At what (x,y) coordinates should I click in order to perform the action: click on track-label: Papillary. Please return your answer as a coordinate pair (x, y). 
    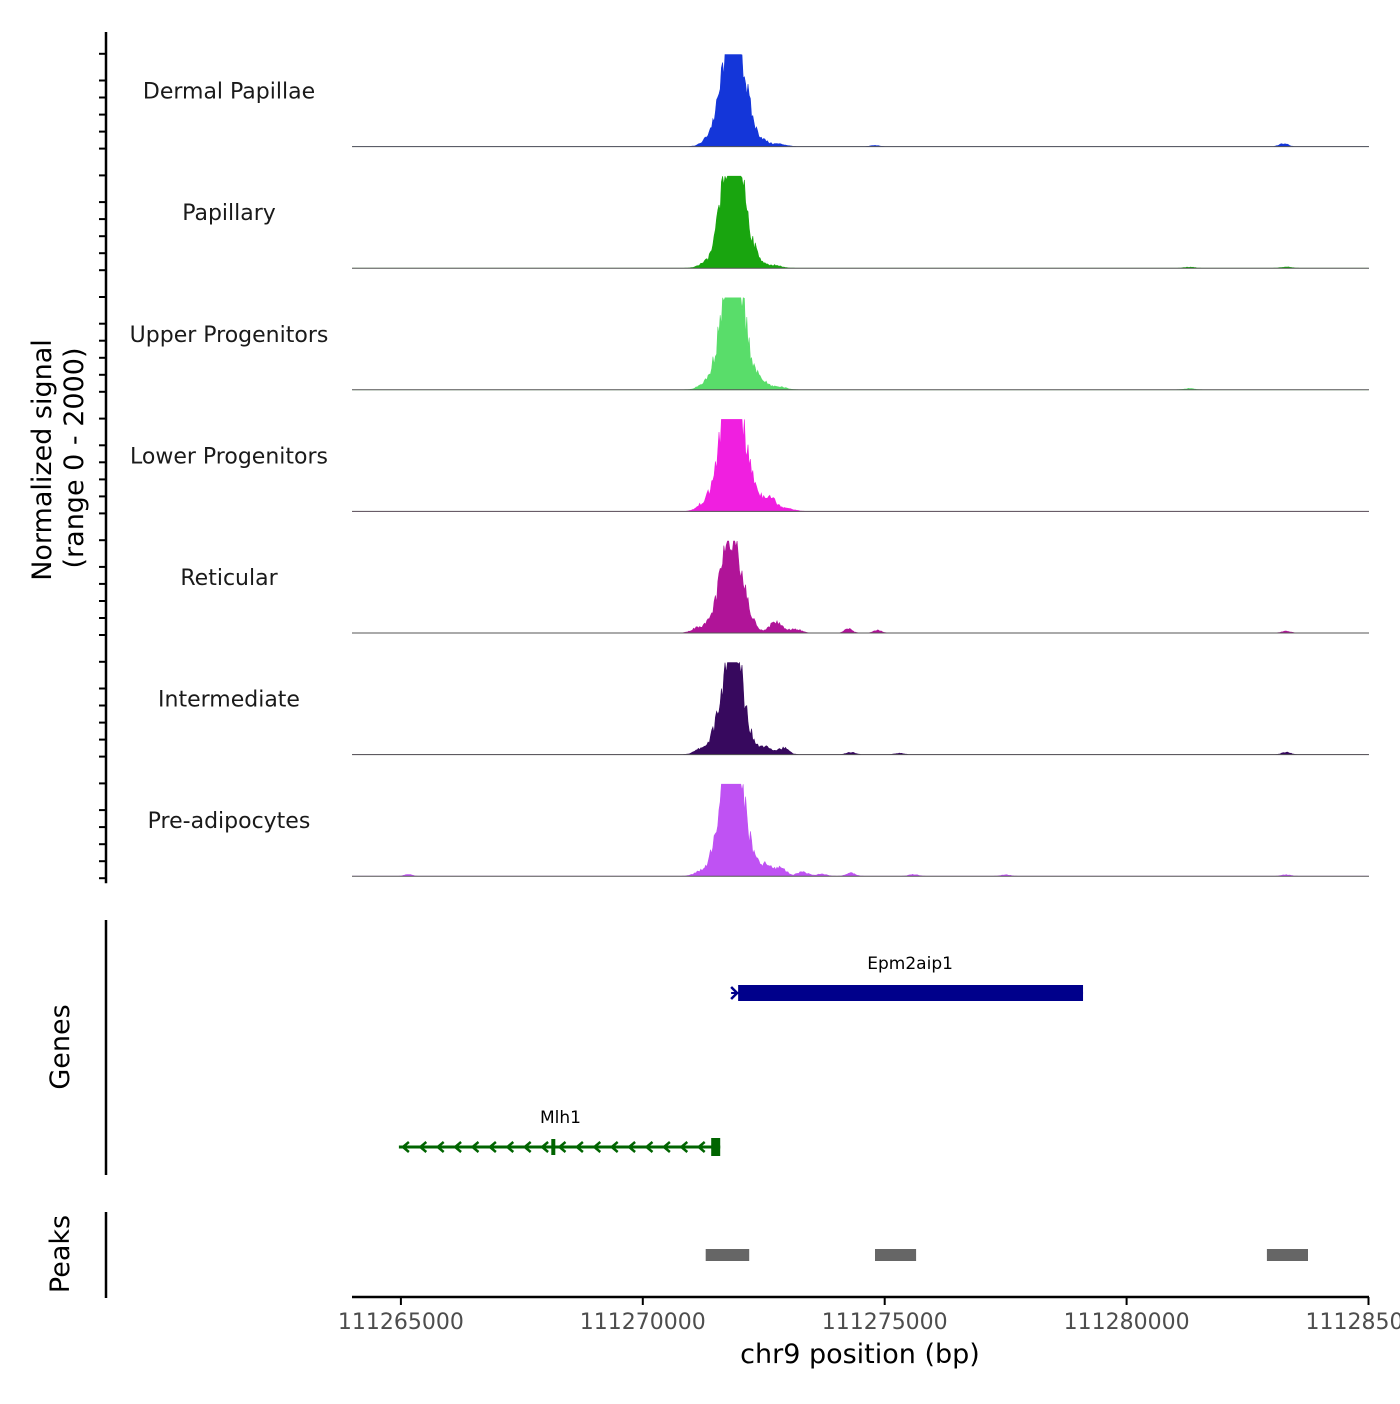
    Looking at the image, I should click on (229, 213).